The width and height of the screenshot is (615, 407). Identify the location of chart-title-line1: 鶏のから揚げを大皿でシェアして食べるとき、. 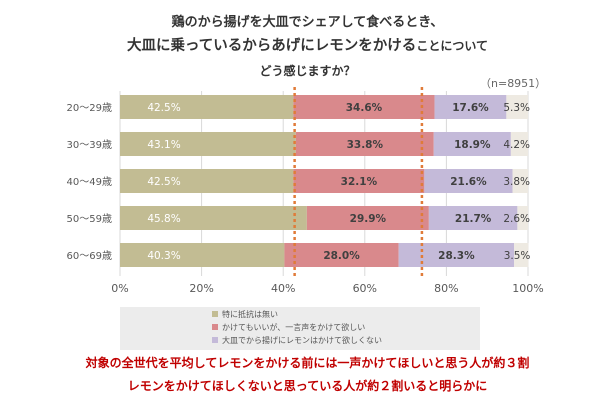
(307, 22).